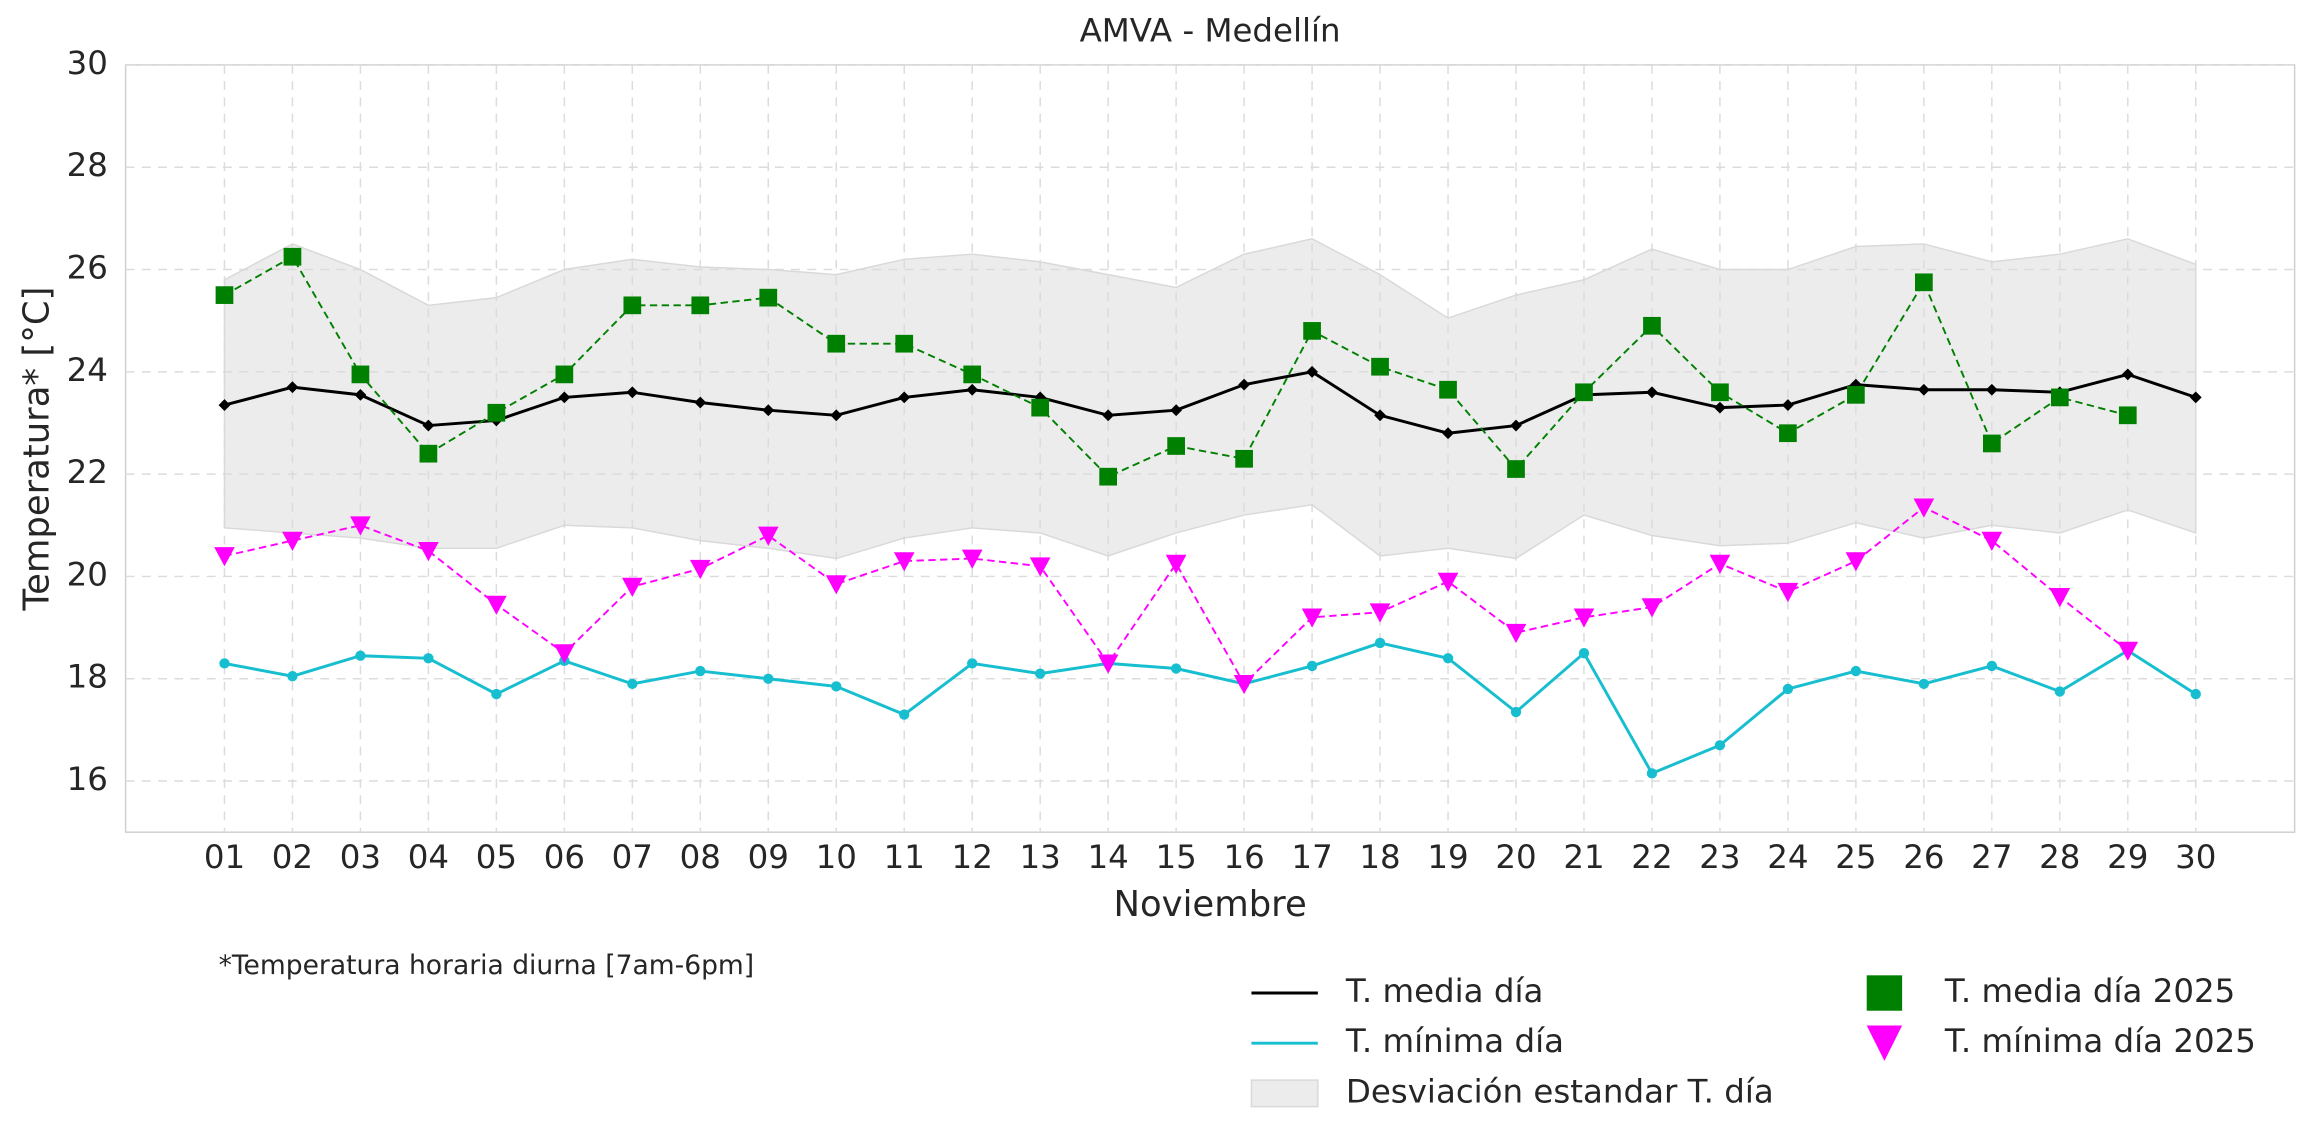  I want to click on x-tick-label: 28, so click(2059, 857).